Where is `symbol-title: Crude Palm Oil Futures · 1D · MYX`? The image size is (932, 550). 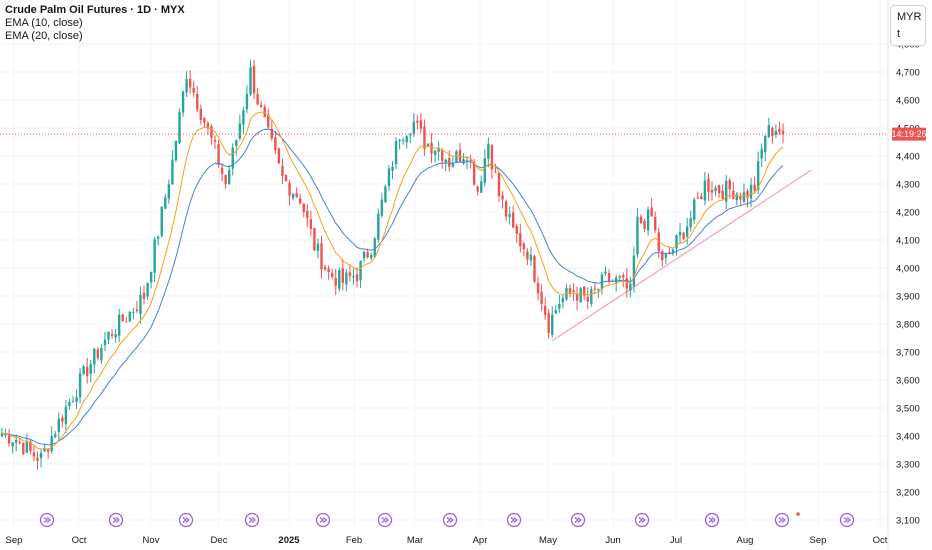 symbol-title: Crude Palm Oil Futures · 1D · MYX is located at coordinates (95, 10).